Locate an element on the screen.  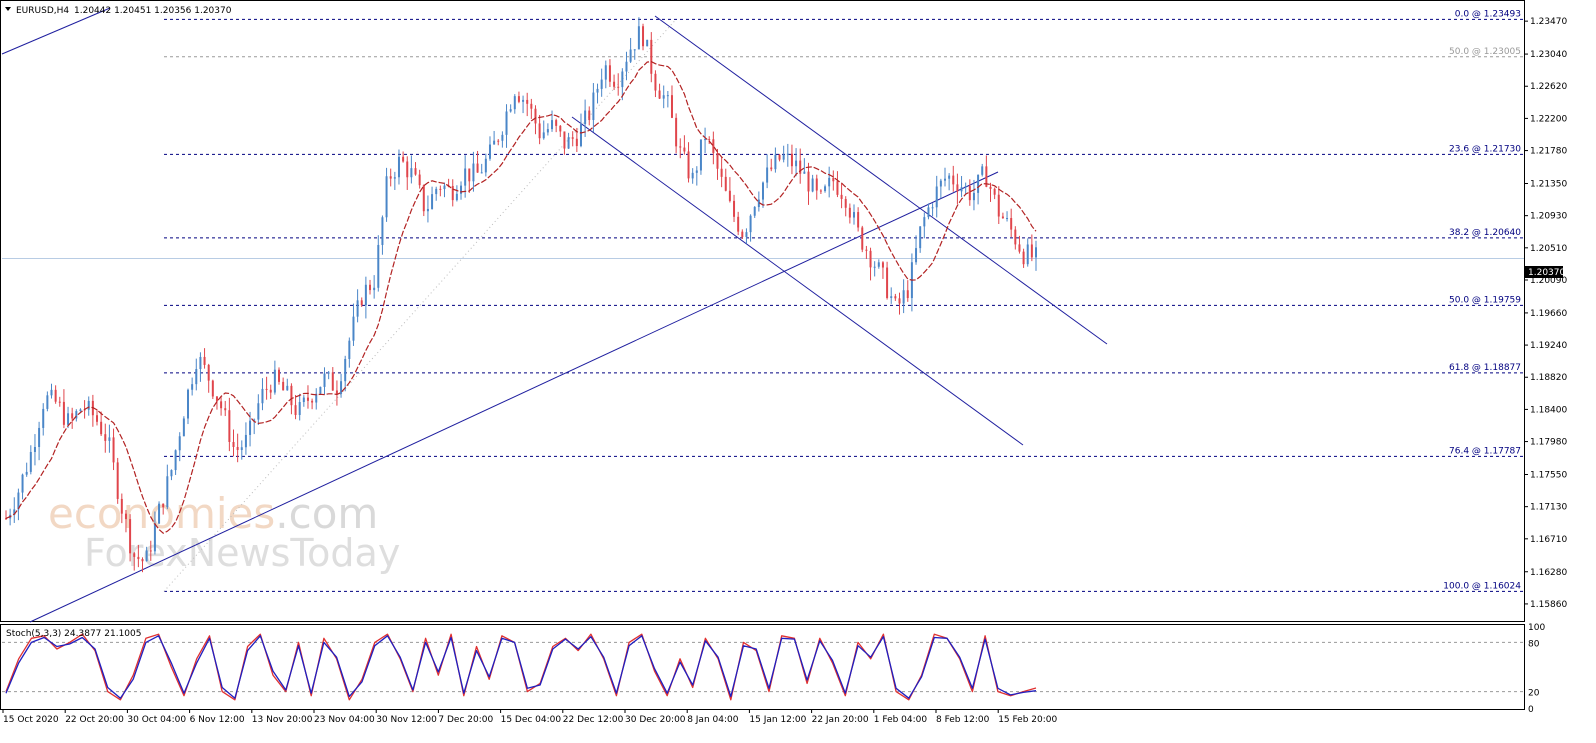
watermark-subtitle: ForexNewsToday is located at coordinates (242, 553).